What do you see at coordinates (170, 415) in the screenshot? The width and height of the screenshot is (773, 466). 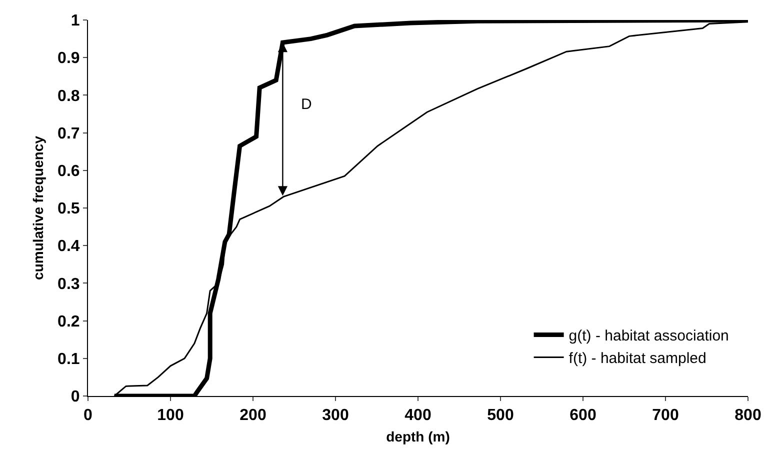 I see `x-tick-label: 100` at bounding box center [170, 415].